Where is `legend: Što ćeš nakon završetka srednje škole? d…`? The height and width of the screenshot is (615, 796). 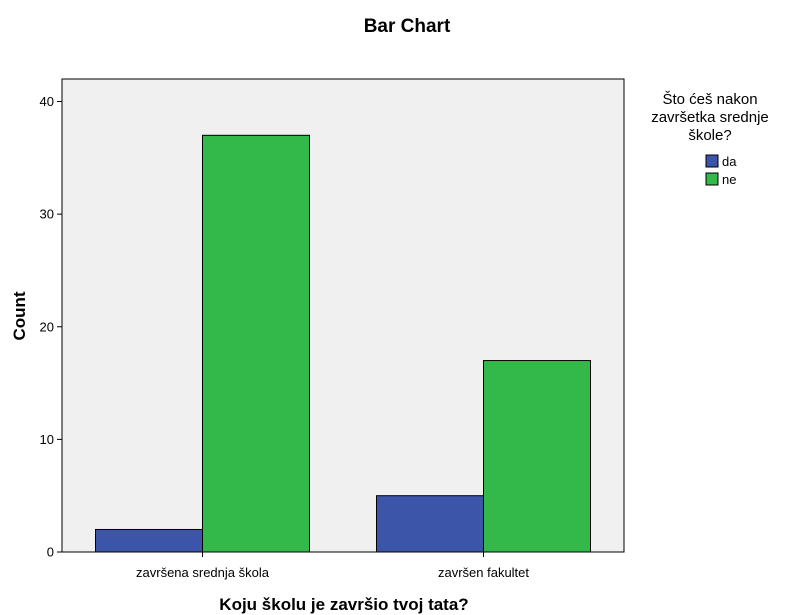
legend: Što ćeš nakon završetka srednje škole? d… is located at coordinates (710, 139).